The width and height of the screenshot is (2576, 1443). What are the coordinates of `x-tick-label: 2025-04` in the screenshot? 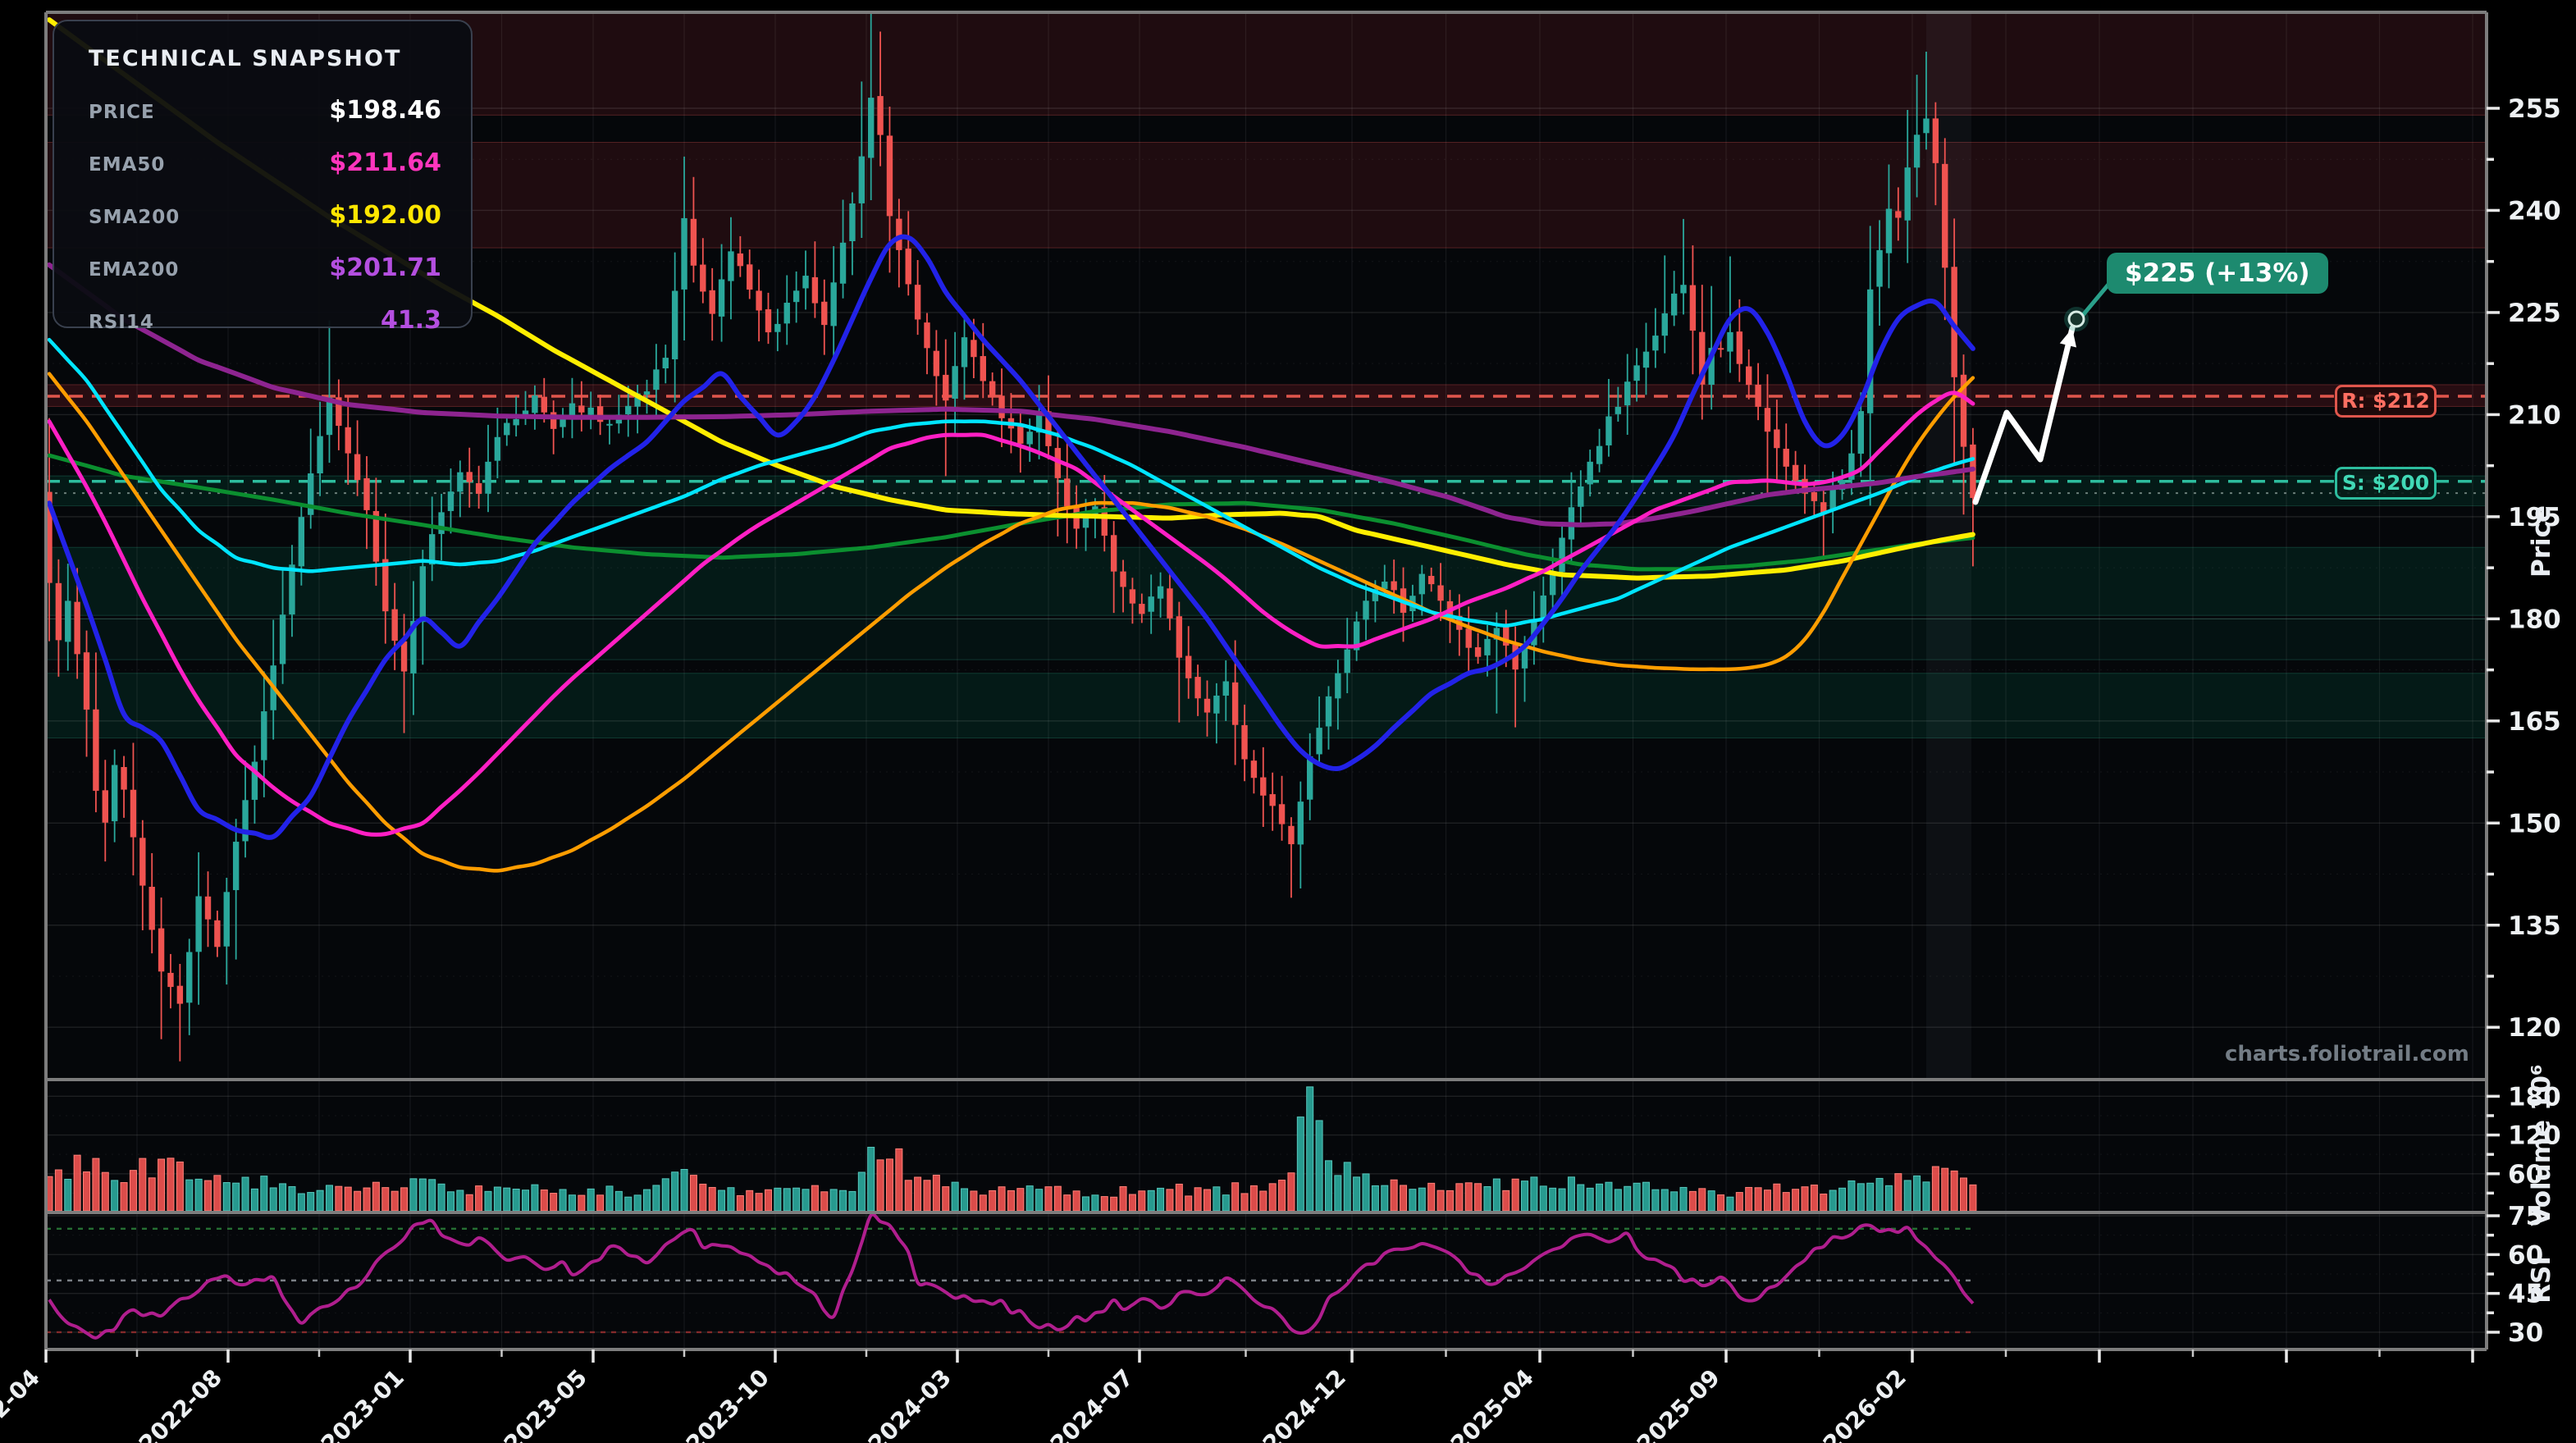 It's located at (1493, 1403).